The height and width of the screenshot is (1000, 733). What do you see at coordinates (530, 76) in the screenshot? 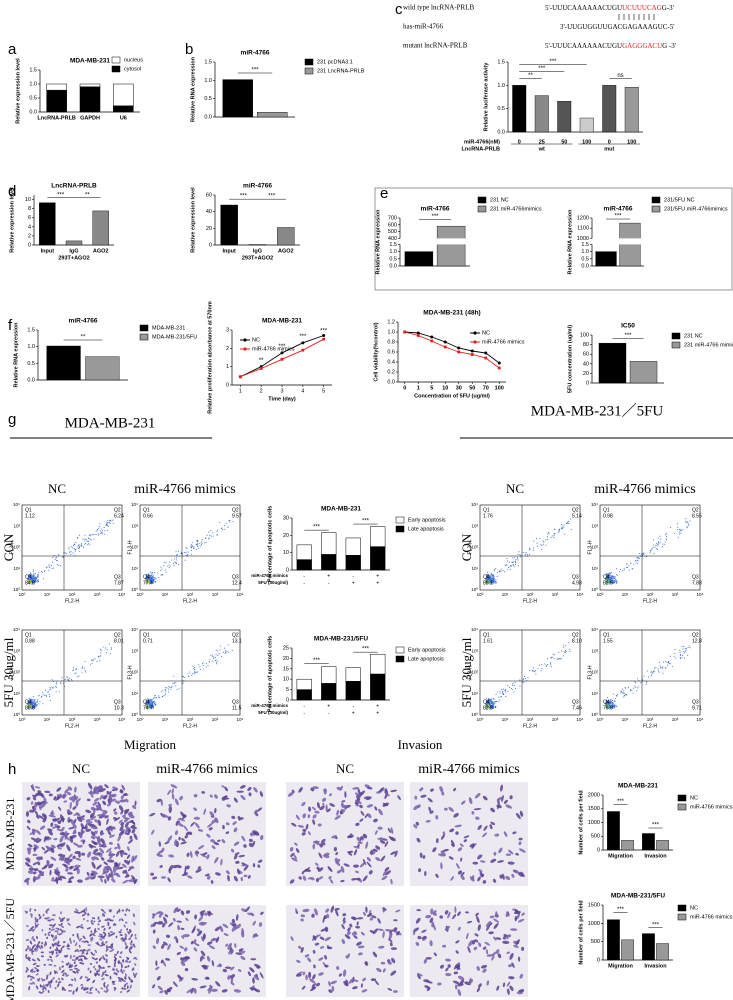
I see `significance-label: **` at bounding box center [530, 76].